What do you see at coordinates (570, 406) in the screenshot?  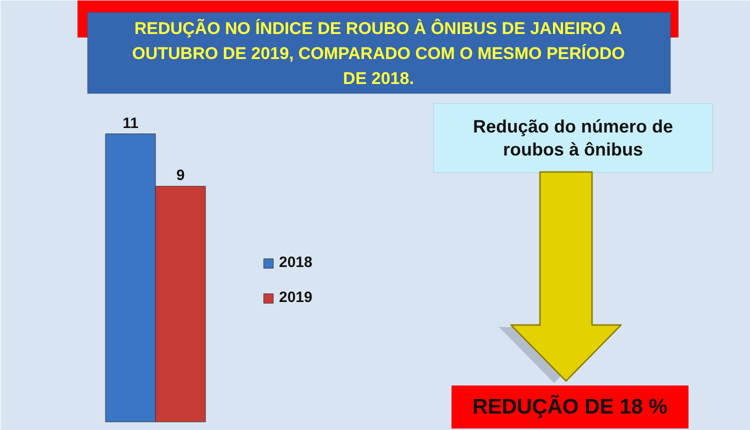 I see `text: REDUÇÃO DE 18 %` at bounding box center [570, 406].